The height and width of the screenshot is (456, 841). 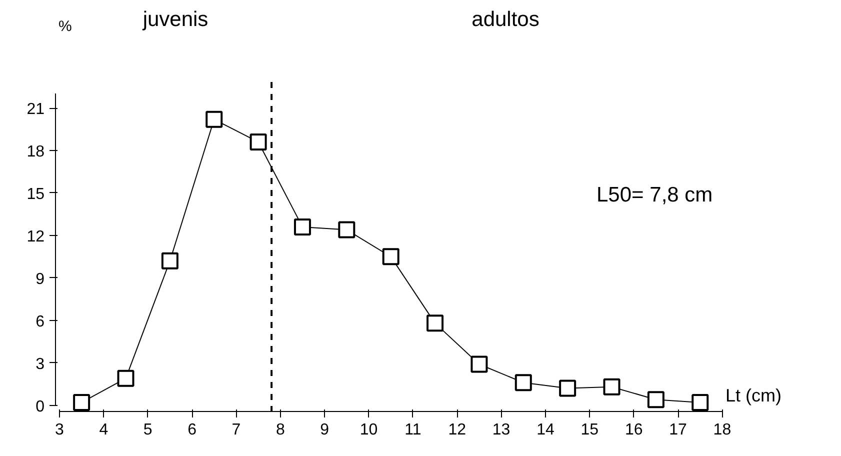 I want to click on x-tick-label: 14, so click(x=545, y=430).